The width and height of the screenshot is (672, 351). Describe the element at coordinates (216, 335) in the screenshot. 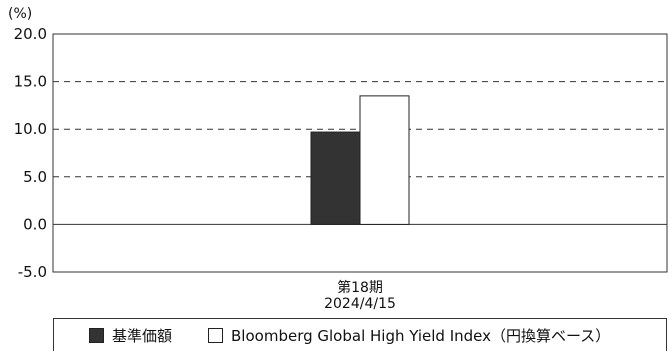

I see `legend-swatch-benchmark` at that location.